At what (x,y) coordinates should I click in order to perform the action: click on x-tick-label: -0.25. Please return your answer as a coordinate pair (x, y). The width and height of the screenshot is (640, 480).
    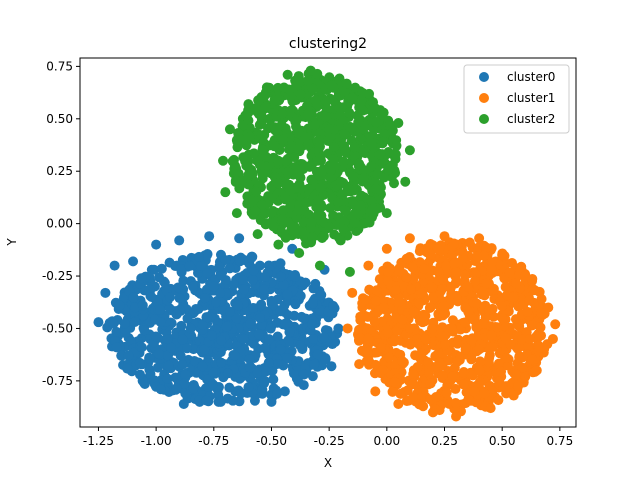
    Looking at the image, I should click on (329, 441).